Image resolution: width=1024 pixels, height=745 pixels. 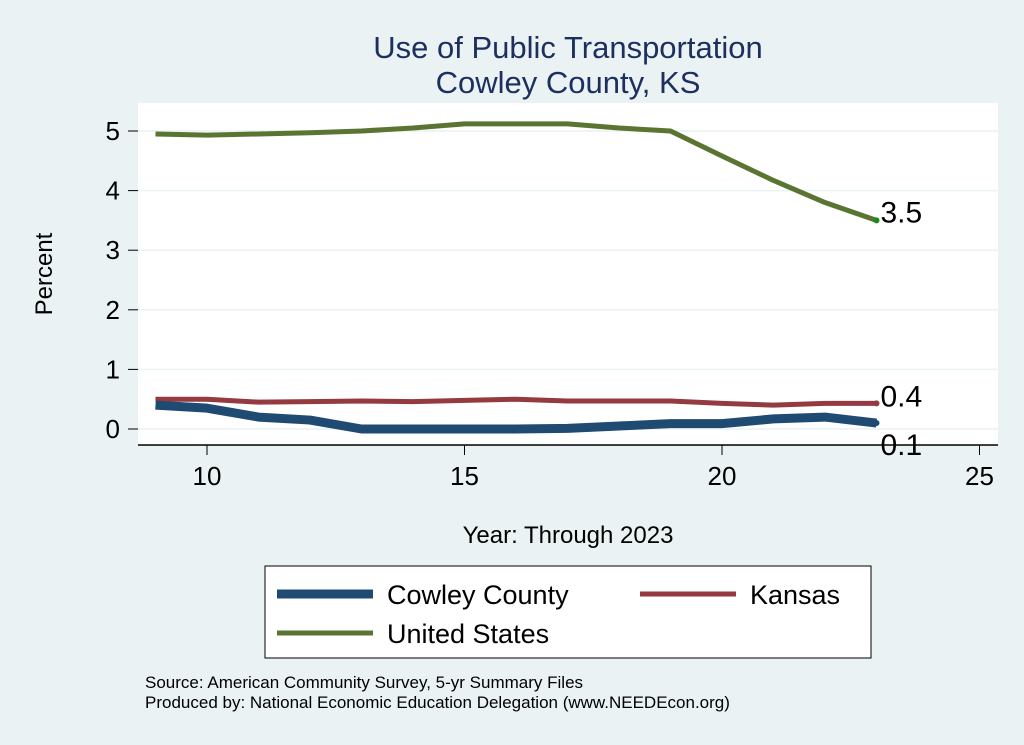 What do you see at coordinates (516, 417) in the screenshot?
I see `series-line-cowley-county` at bounding box center [516, 417].